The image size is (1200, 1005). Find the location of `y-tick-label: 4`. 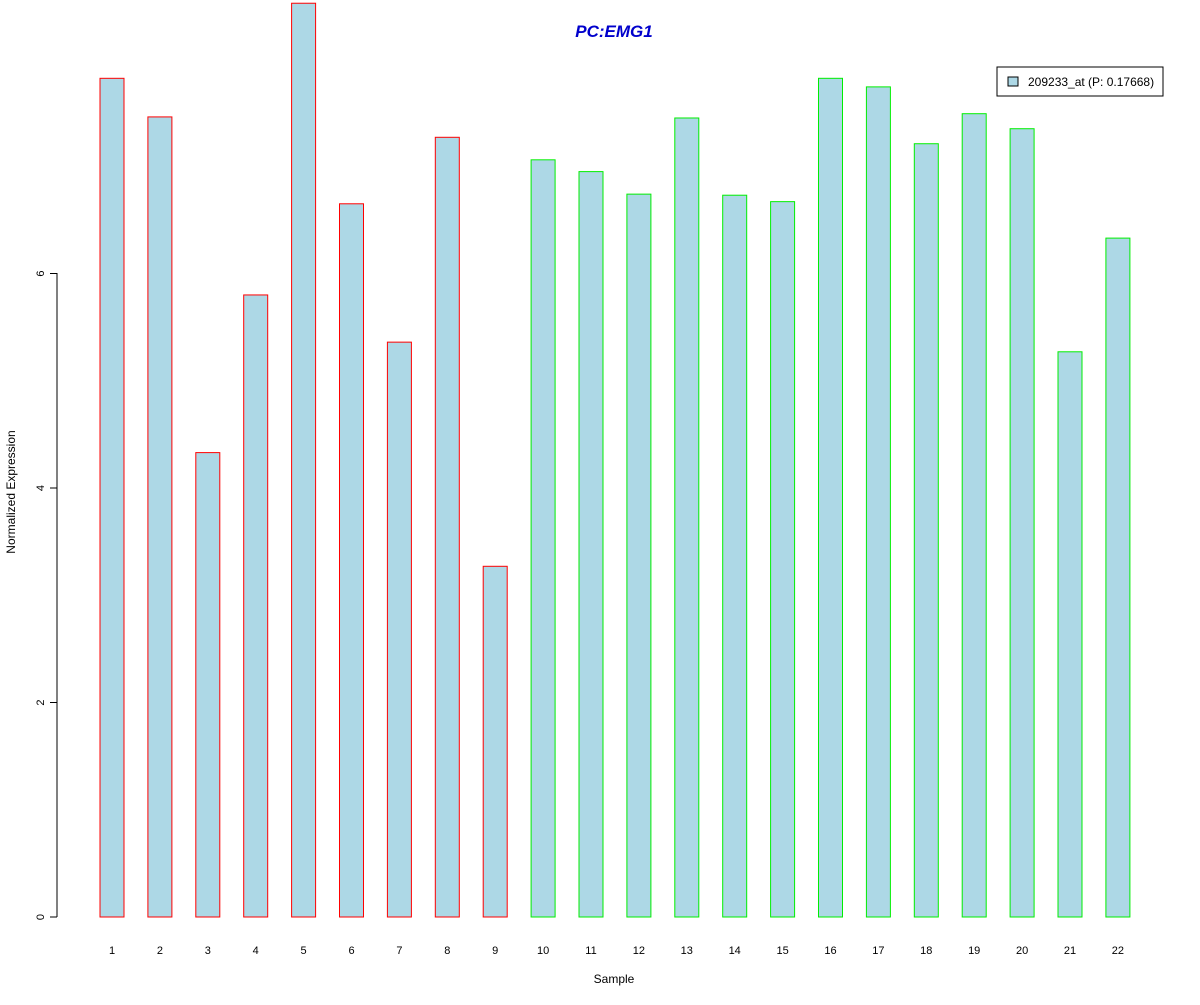

y-tick-label: 4 is located at coordinates (41, 488).